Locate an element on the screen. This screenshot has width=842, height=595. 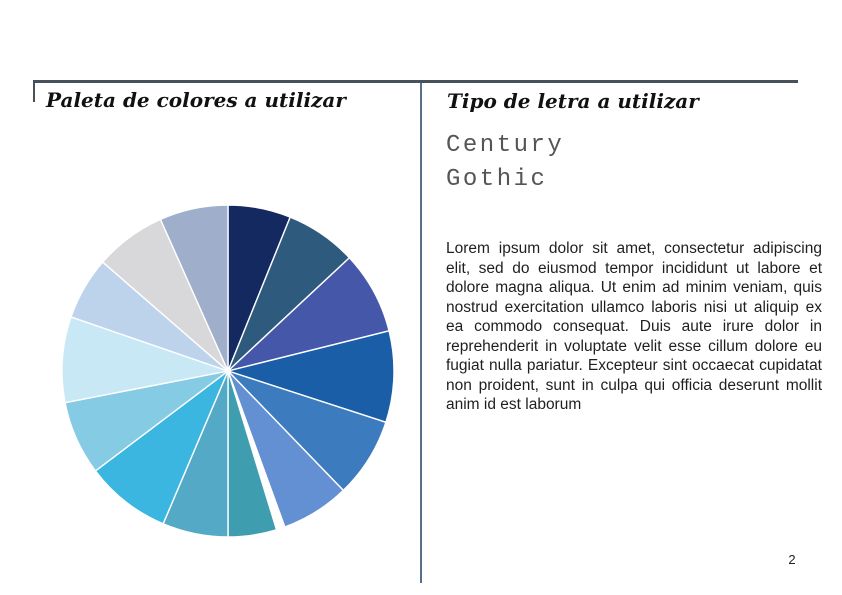
page-number: 2 is located at coordinates (792, 559).